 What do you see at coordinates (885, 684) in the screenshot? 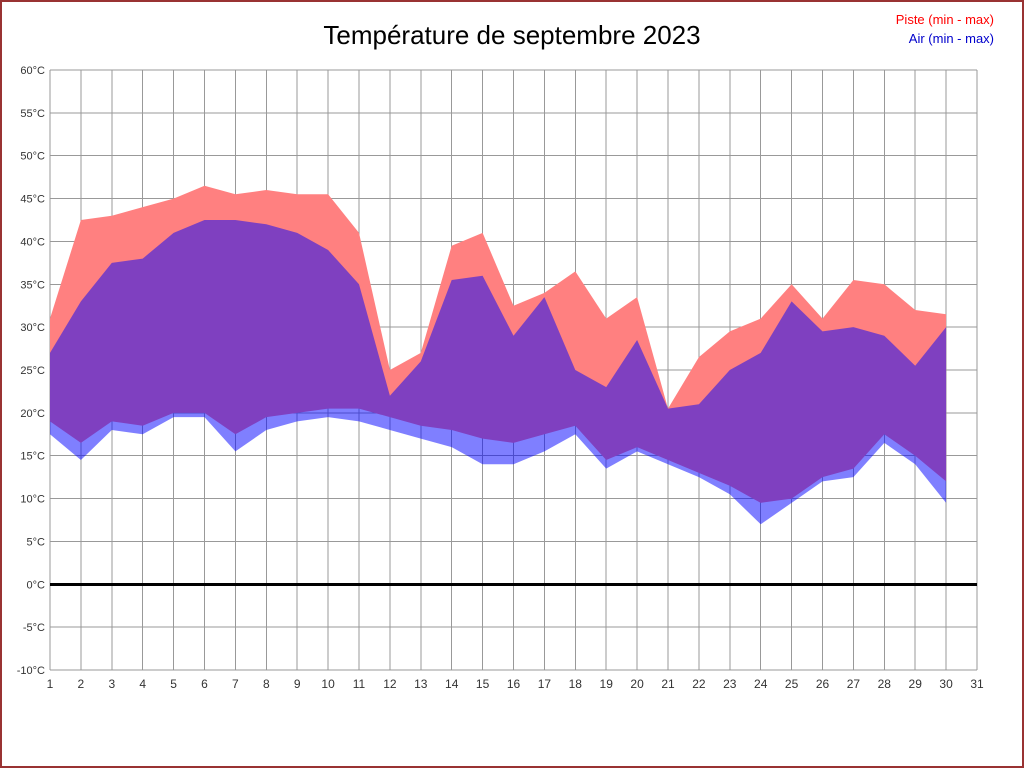
I see `x-tick-label: 28` at bounding box center [885, 684].